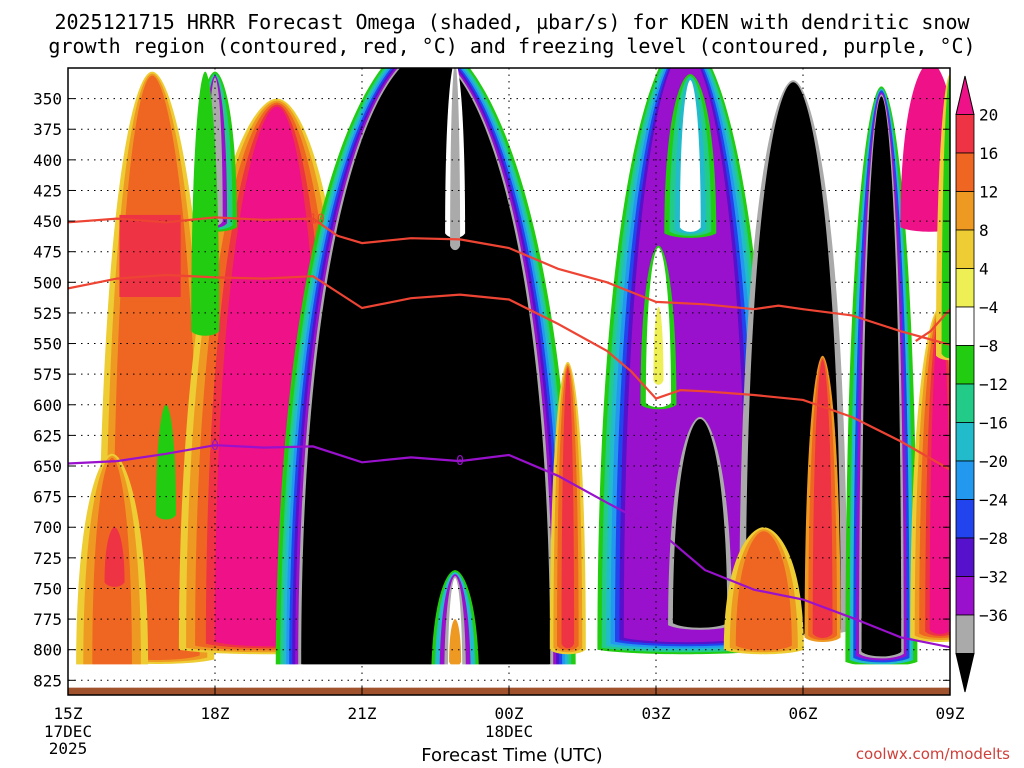  I want to click on y-tick-label: 525, so click(47, 313).